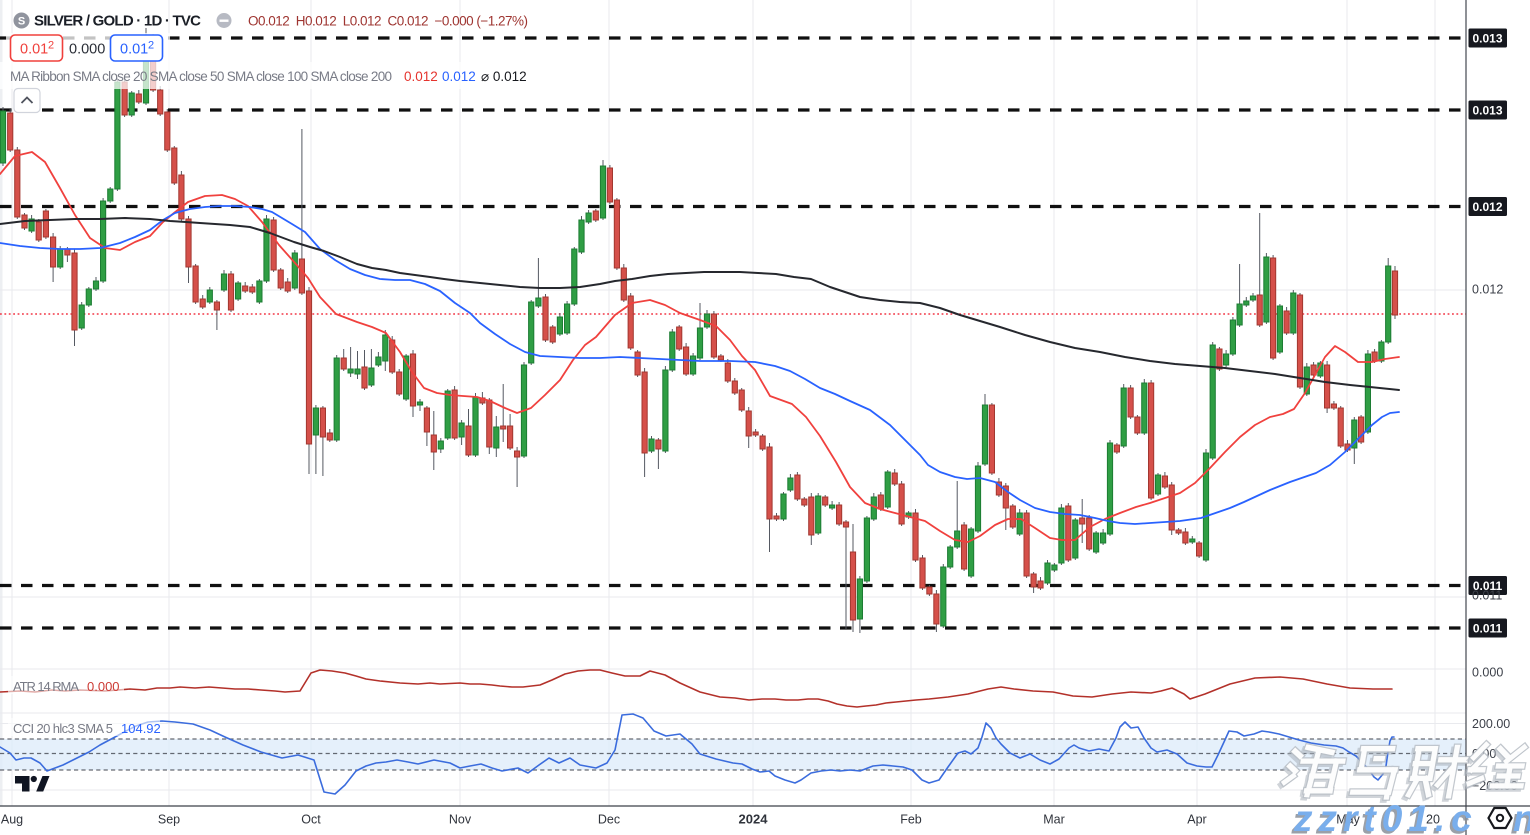  I want to click on svg-text: Oct, so click(311, 820).